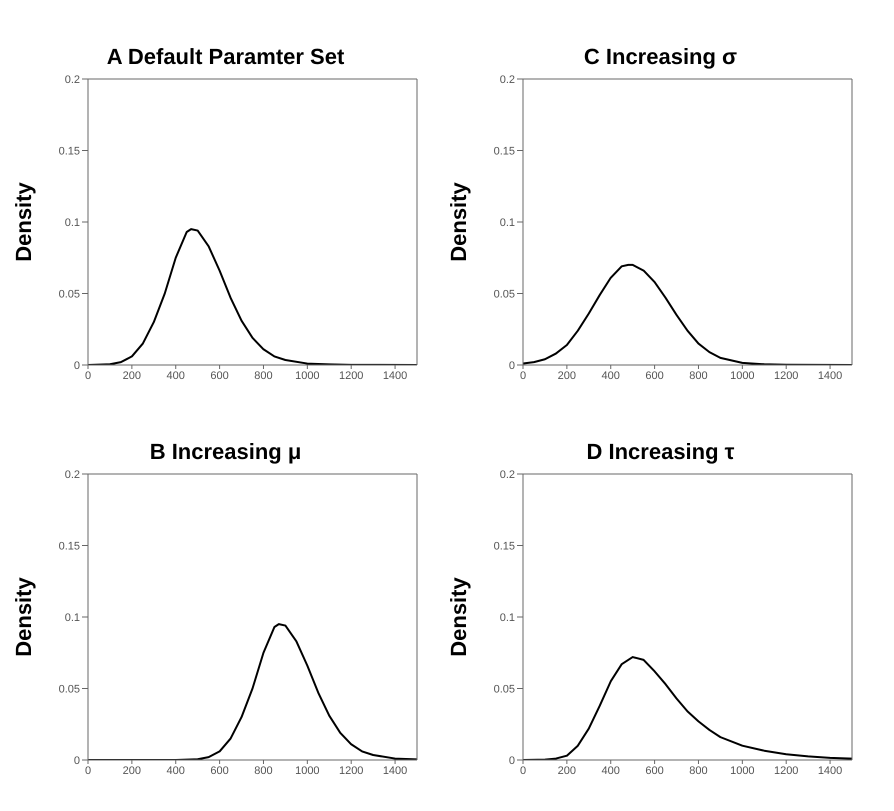 This screenshot has height=811, width=894. Describe the element at coordinates (225, 57) in the screenshot. I see `chart-title: A Default Paramter Set` at that location.